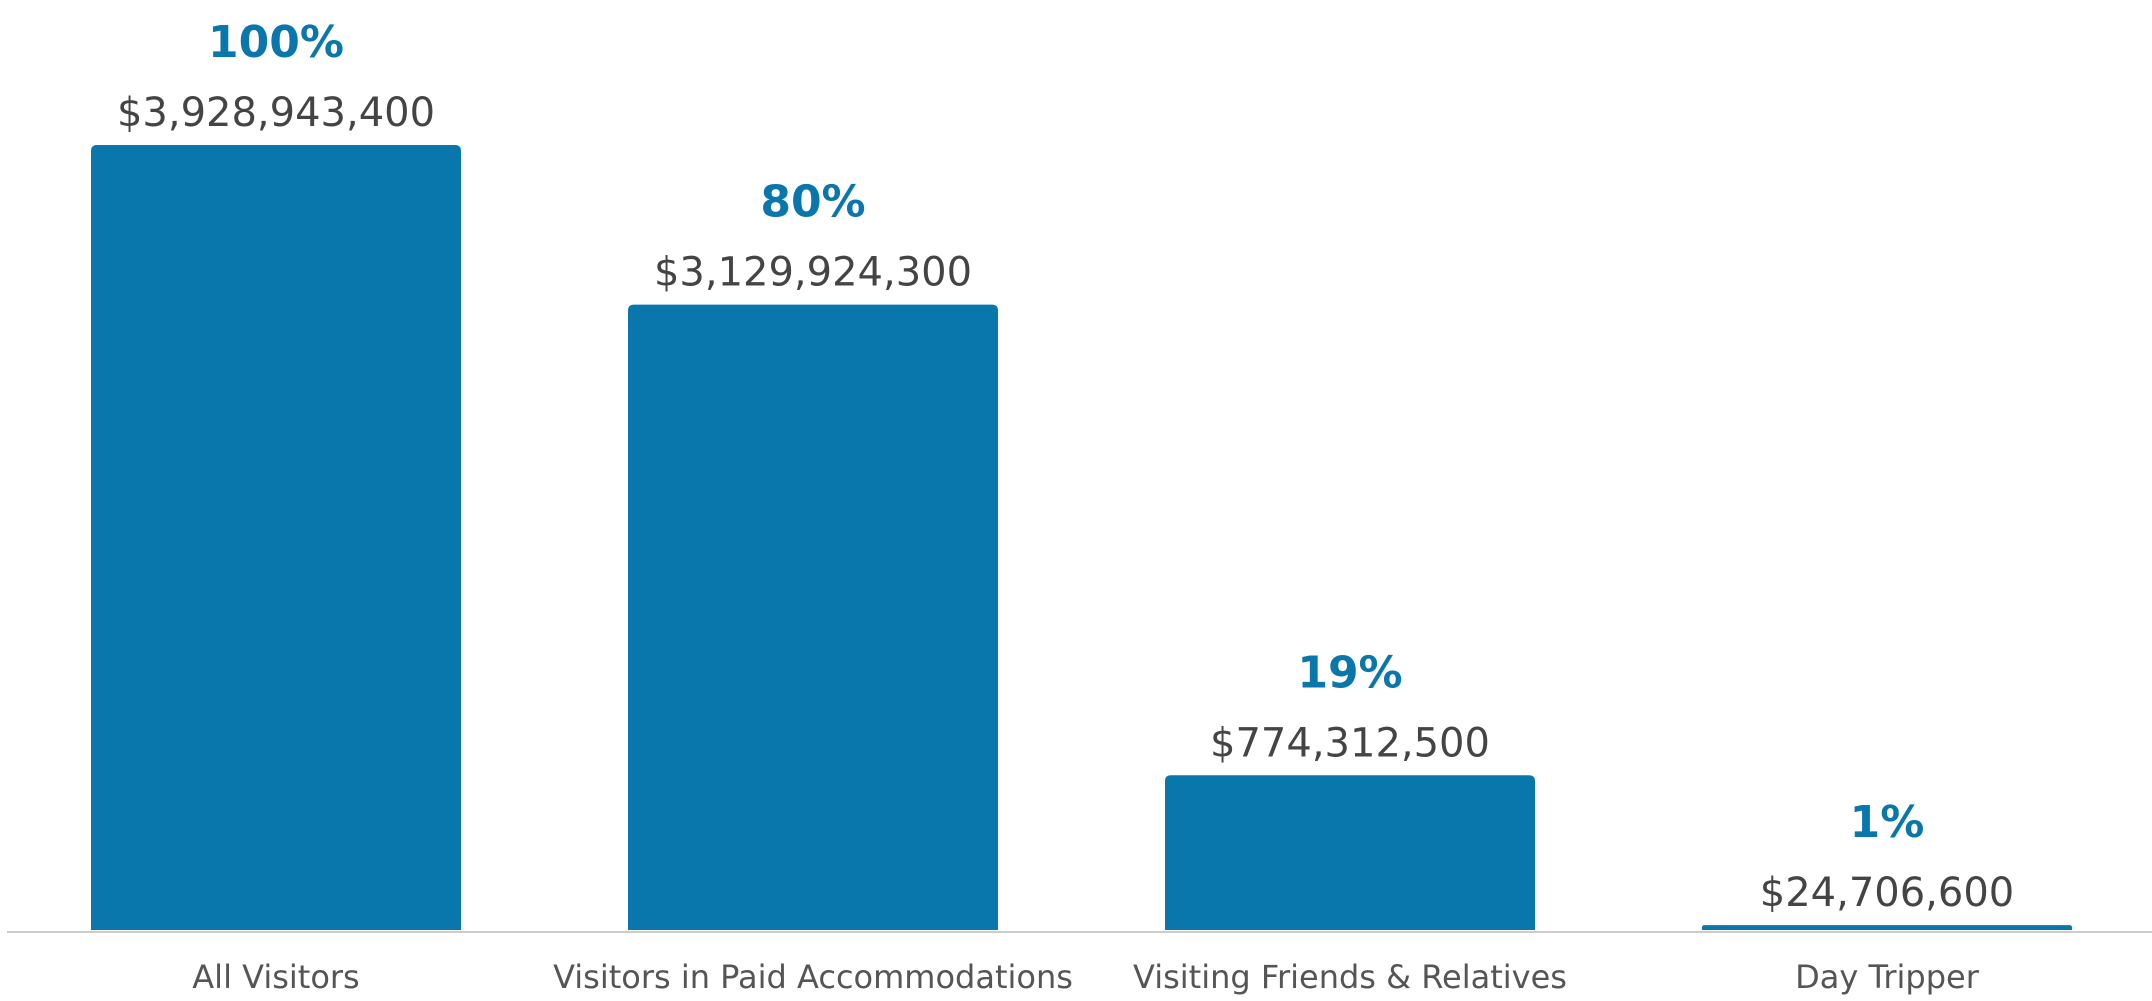 The width and height of the screenshot is (2152, 1001). Describe the element at coordinates (812, 202) in the screenshot. I see `share-label: 80%` at that location.